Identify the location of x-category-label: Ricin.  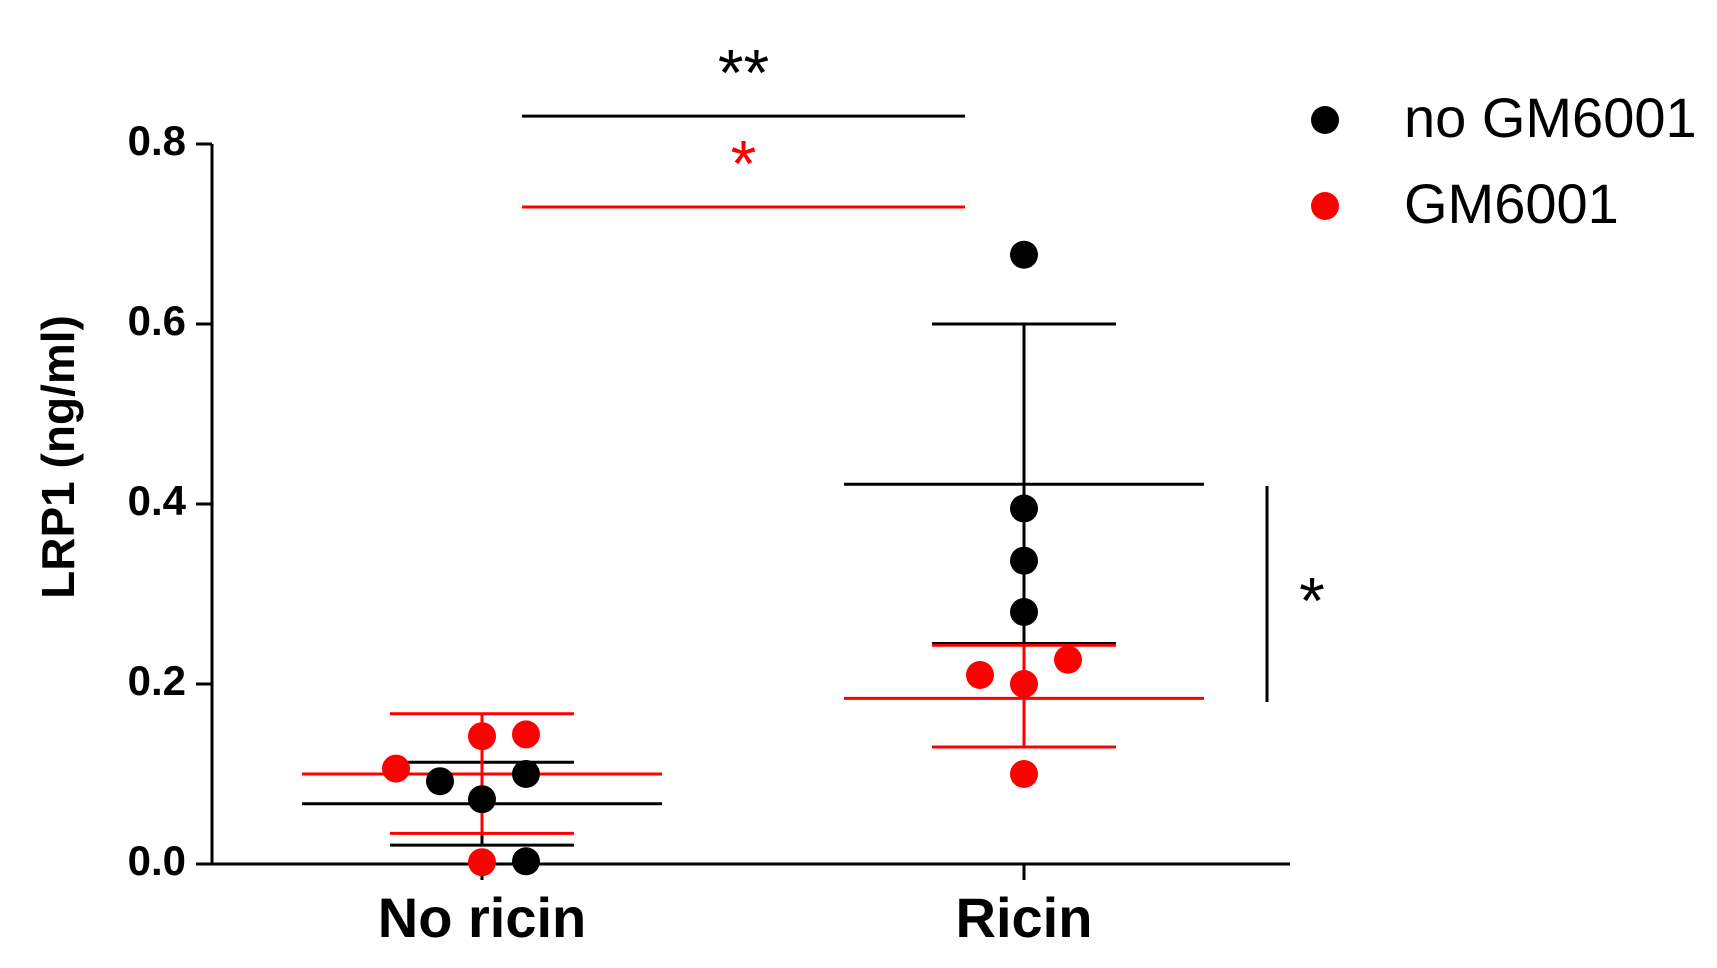
(1024, 917).